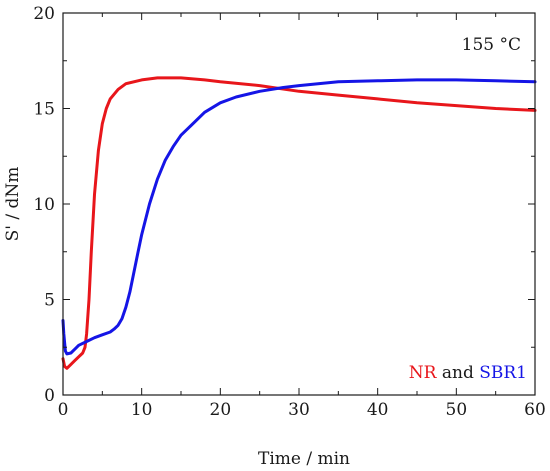  I want to click on x-tick-label: 50, so click(457, 410).